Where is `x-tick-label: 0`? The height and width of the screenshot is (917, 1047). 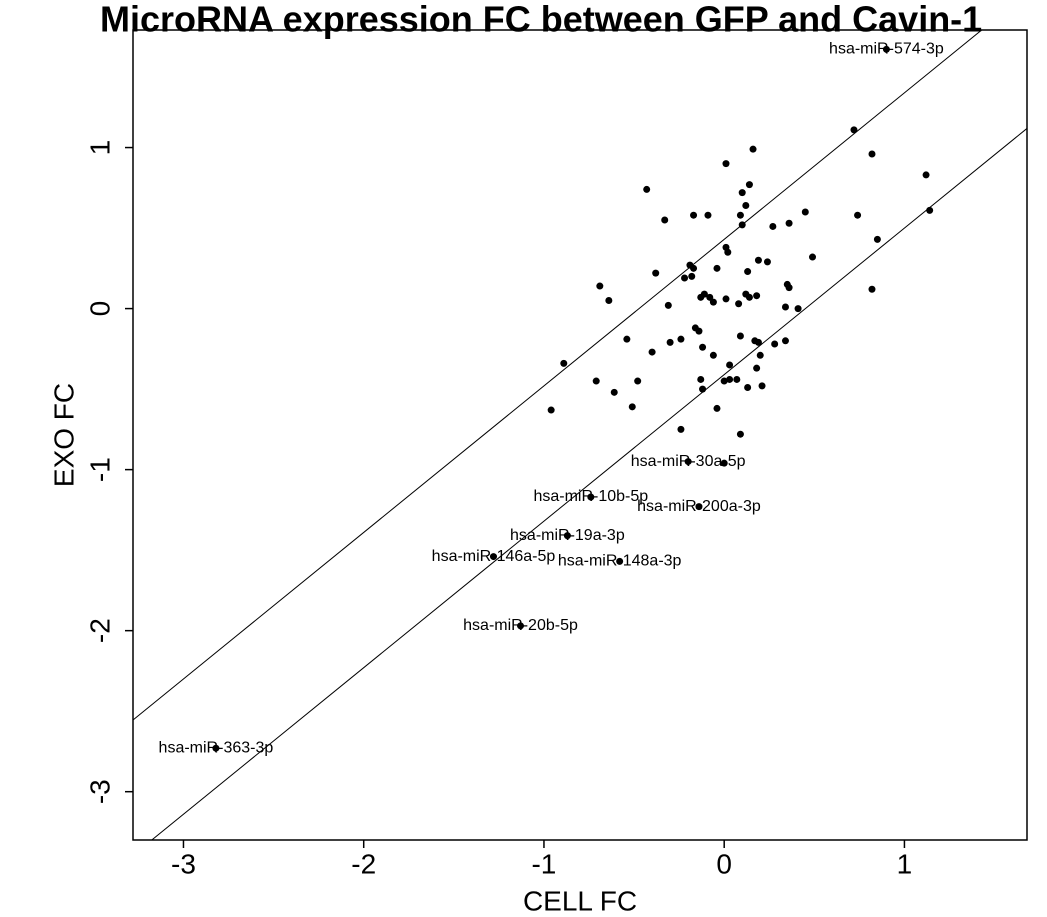 x-tick-label: 0 is located at coordinates (724, 863).